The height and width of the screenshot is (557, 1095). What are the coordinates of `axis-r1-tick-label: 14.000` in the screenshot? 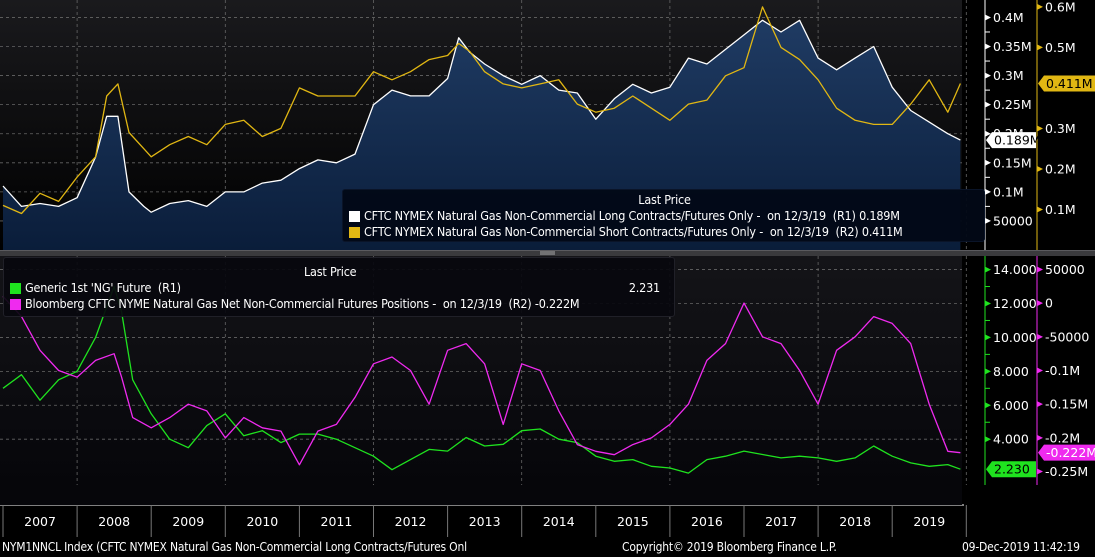 It's located at (1015, 269).